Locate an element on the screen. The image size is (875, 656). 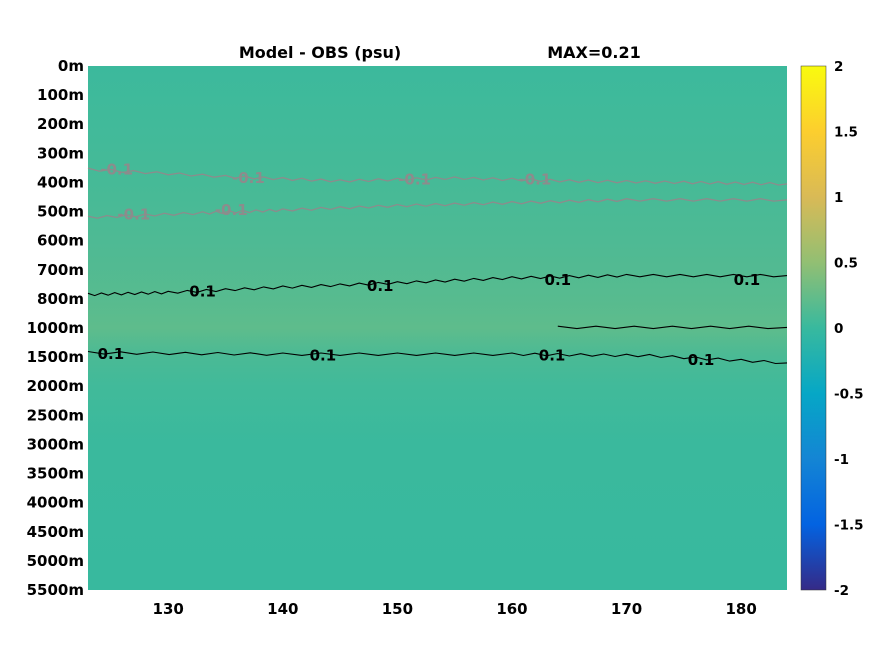
y-tick-label: 4000m is located at coordinates (55, 503).